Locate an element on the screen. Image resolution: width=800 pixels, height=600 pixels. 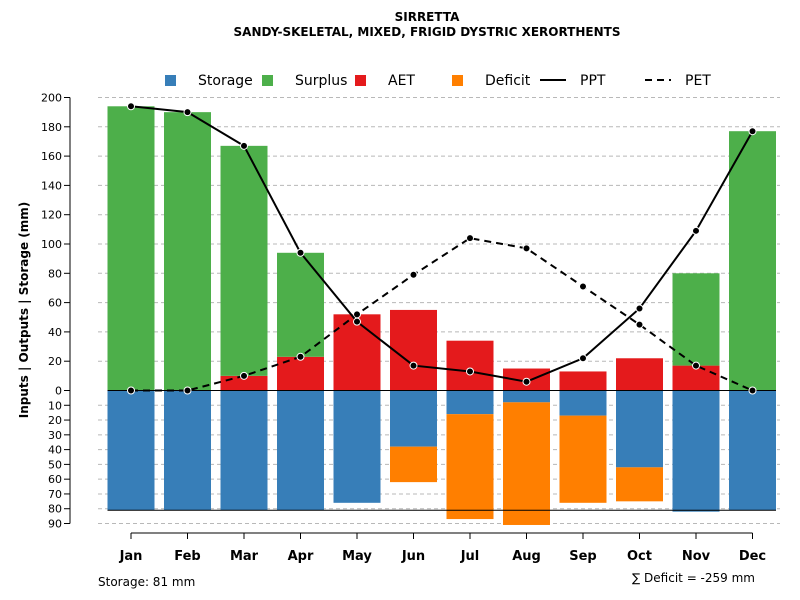
legend-label-deficit: Deficit is located at coordinates (508, 81).